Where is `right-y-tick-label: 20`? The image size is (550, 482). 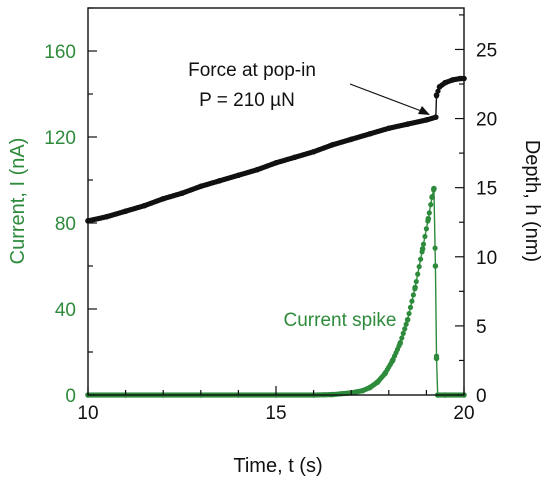 right-y-tick-label: 20 is located at coordinates (486, 120).